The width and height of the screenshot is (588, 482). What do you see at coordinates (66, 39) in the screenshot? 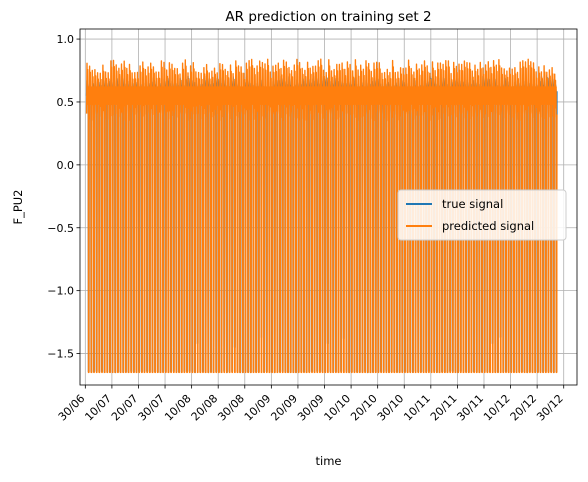
I see `y-tick-label: 1.0` at bounding box center [66, 39].